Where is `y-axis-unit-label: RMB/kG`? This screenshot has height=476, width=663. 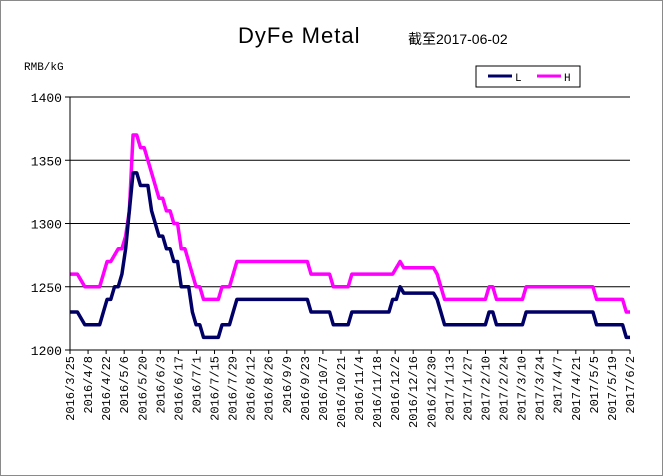
y-axis-unit-label: RMB/kG is located at coordinates (44, 68).